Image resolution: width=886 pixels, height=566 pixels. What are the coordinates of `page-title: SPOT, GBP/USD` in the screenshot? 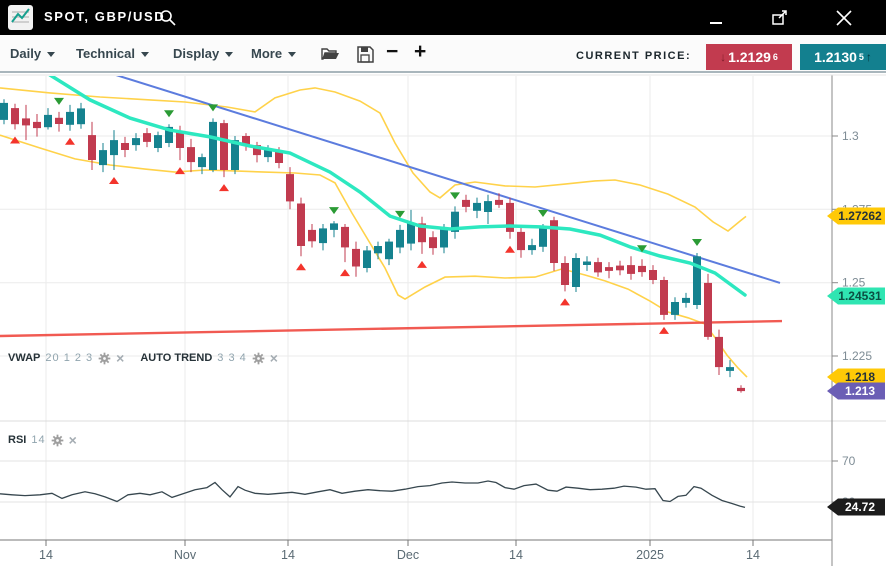 It's located at (105, 16).